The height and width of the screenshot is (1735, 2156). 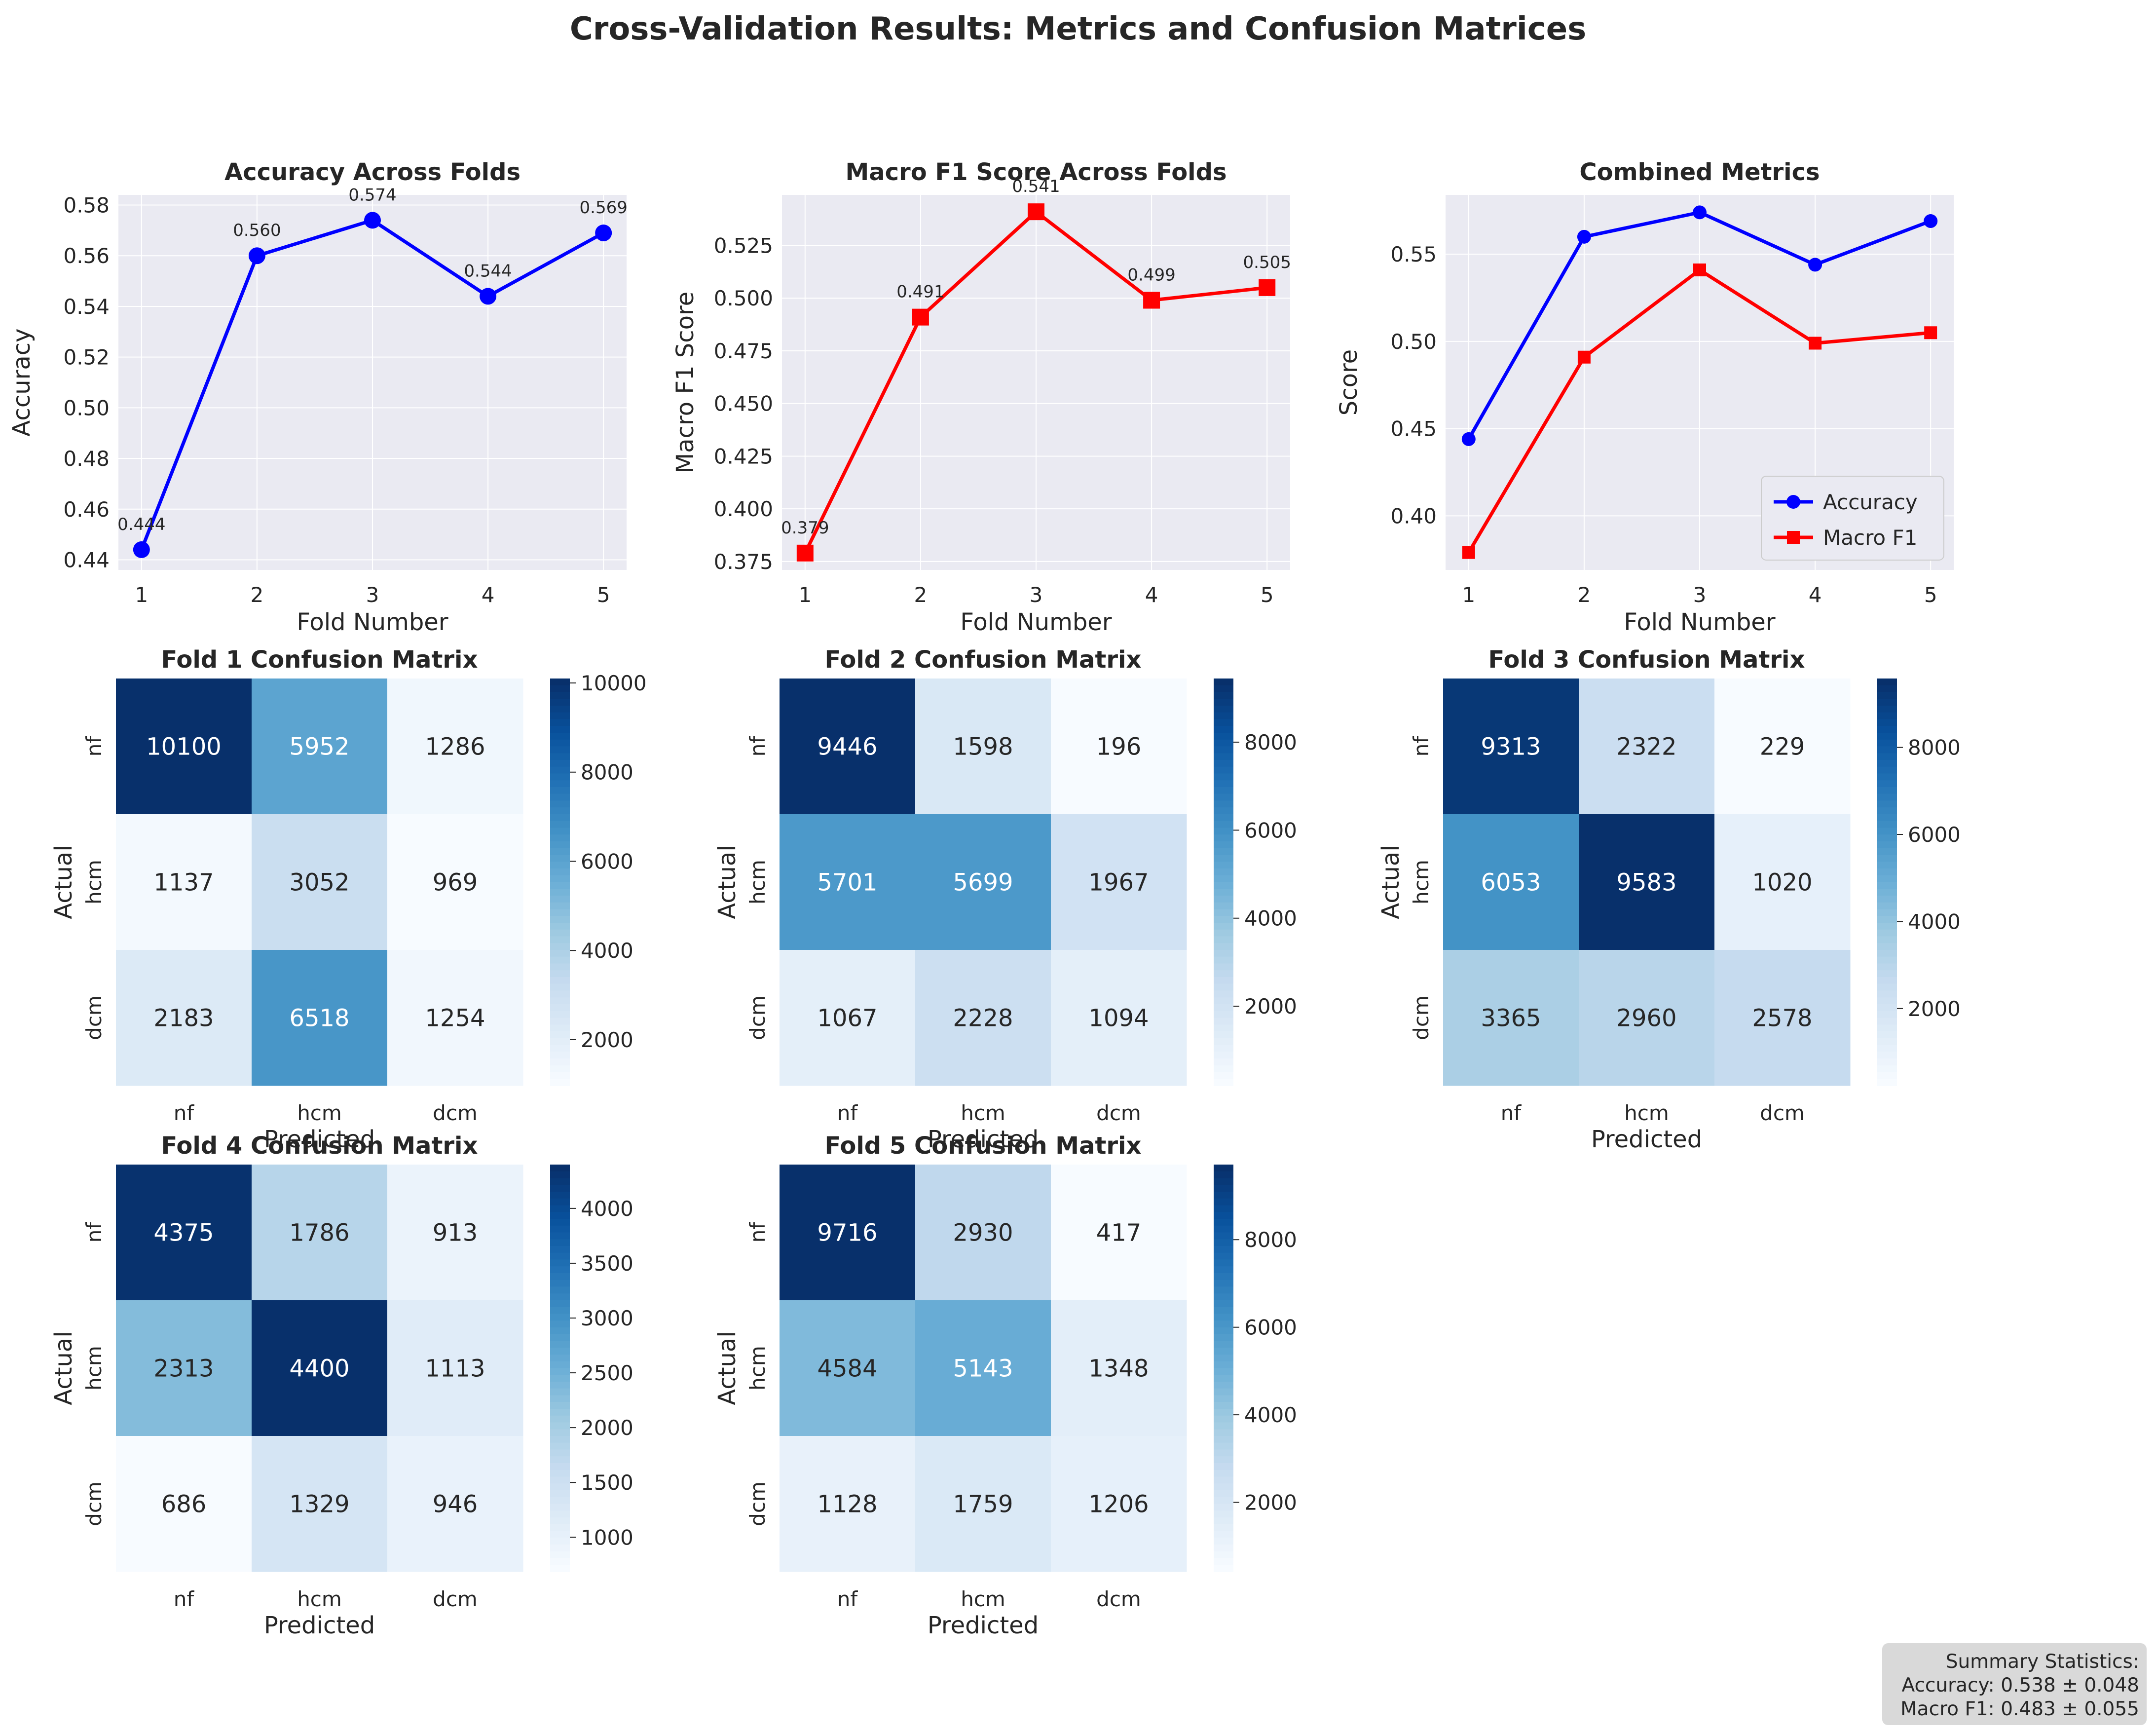 What do you see at coordinates (1118, 1113) in the screenshot?
I see `x-tick-label: dcm` at bounding box center [1118, 1113].